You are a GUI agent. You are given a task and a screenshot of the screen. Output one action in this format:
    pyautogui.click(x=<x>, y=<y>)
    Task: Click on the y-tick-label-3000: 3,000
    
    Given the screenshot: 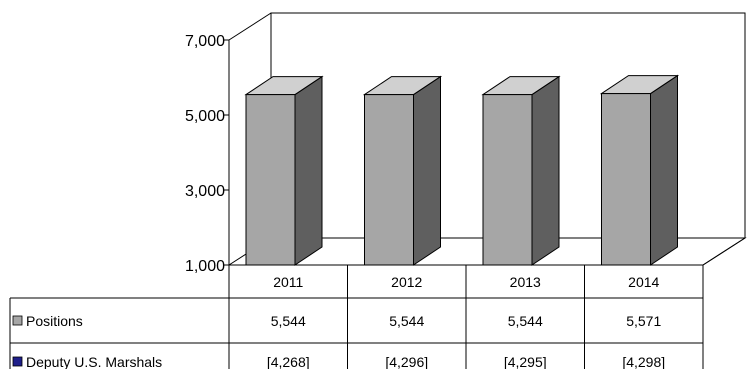 What is the action you would take?
    pyautogui.click(x=205, y=191)
    